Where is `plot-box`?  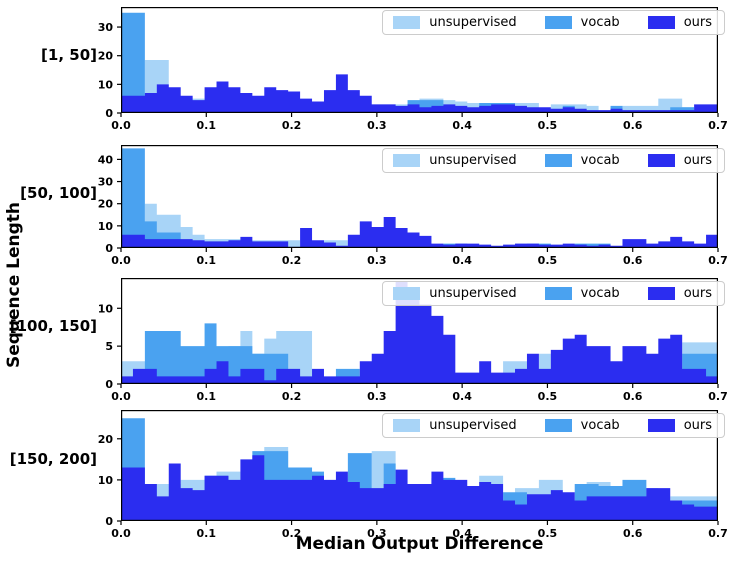 plot-box is located at coordinates (419, 197).